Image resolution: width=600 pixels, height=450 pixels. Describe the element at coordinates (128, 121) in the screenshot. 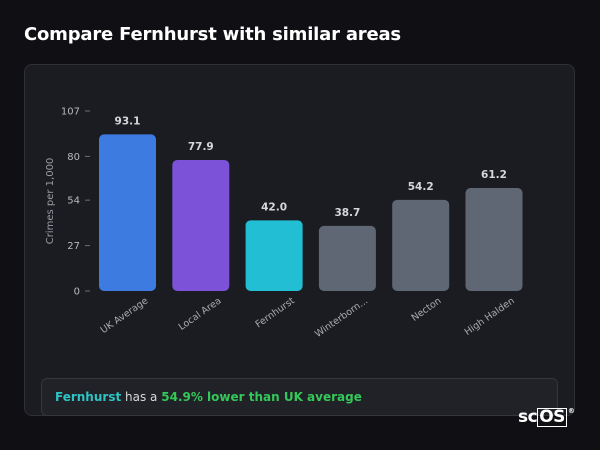

I see `bar-value-label: 93.1` at that location.